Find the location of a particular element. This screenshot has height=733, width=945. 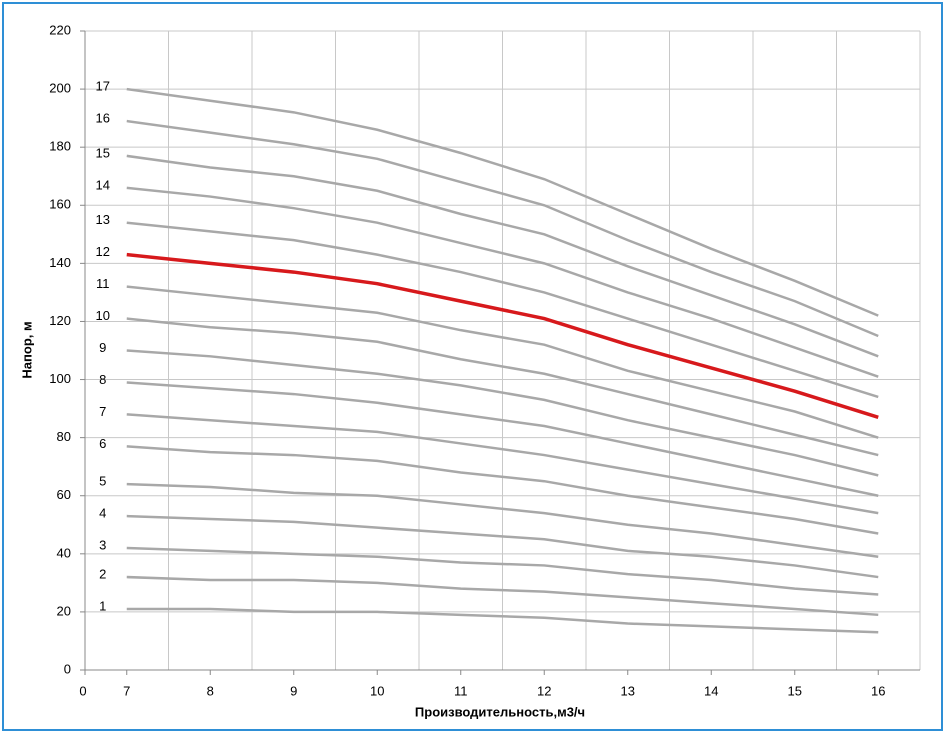

x-tick-label: 14 is located at coordinates (711, 690).